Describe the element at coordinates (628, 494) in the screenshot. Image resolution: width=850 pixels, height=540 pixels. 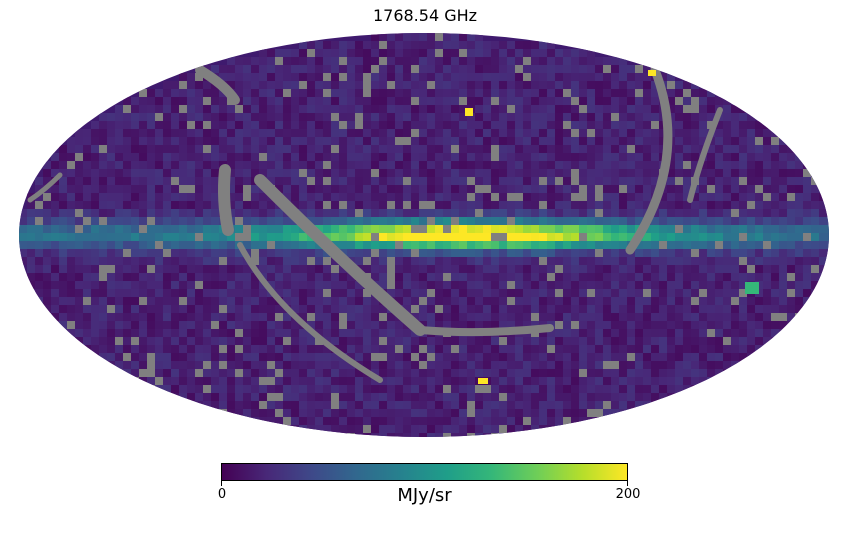
I see `colorbar-max-label: 200` at that location.